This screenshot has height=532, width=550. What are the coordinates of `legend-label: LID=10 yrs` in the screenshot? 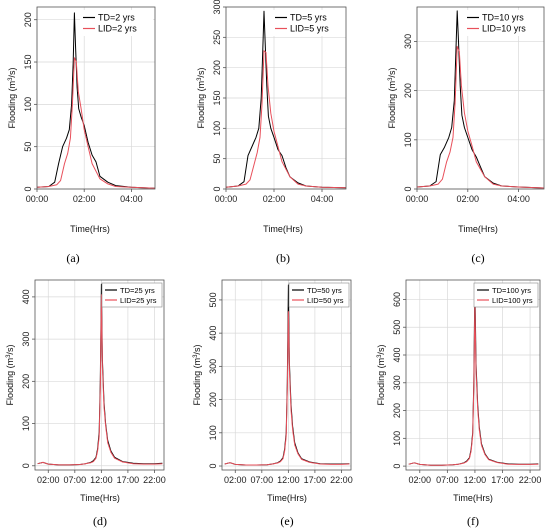 It's located at (504, 29).